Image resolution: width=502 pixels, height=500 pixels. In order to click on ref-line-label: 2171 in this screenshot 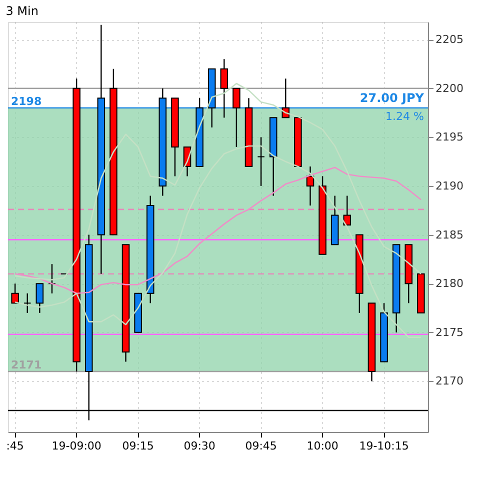, I will do `click(26, 365)`.